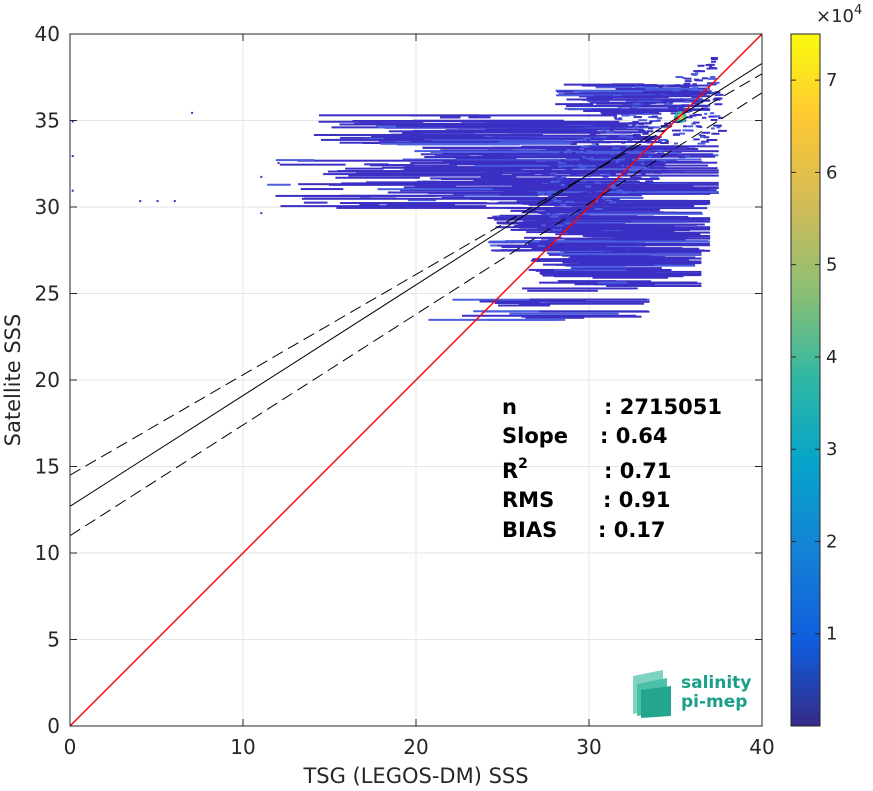 Image resolution: width=873 pixels, height=791 pixels. What do you see at coordinates (529, 530) in the screenshot?
I see `stats-bias-label: BIAS` at bounding box center [529, 530].